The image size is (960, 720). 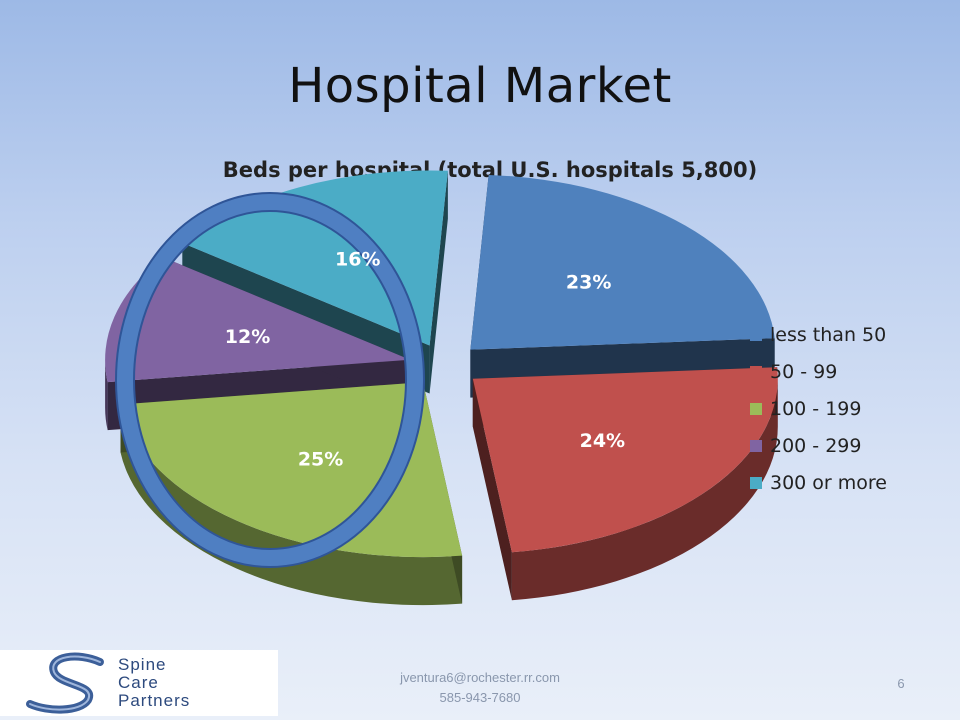 What do you see at coordinates (65, 683) in the screenshot?
I see `logo-s-icon` at bounding box center [65, 683].